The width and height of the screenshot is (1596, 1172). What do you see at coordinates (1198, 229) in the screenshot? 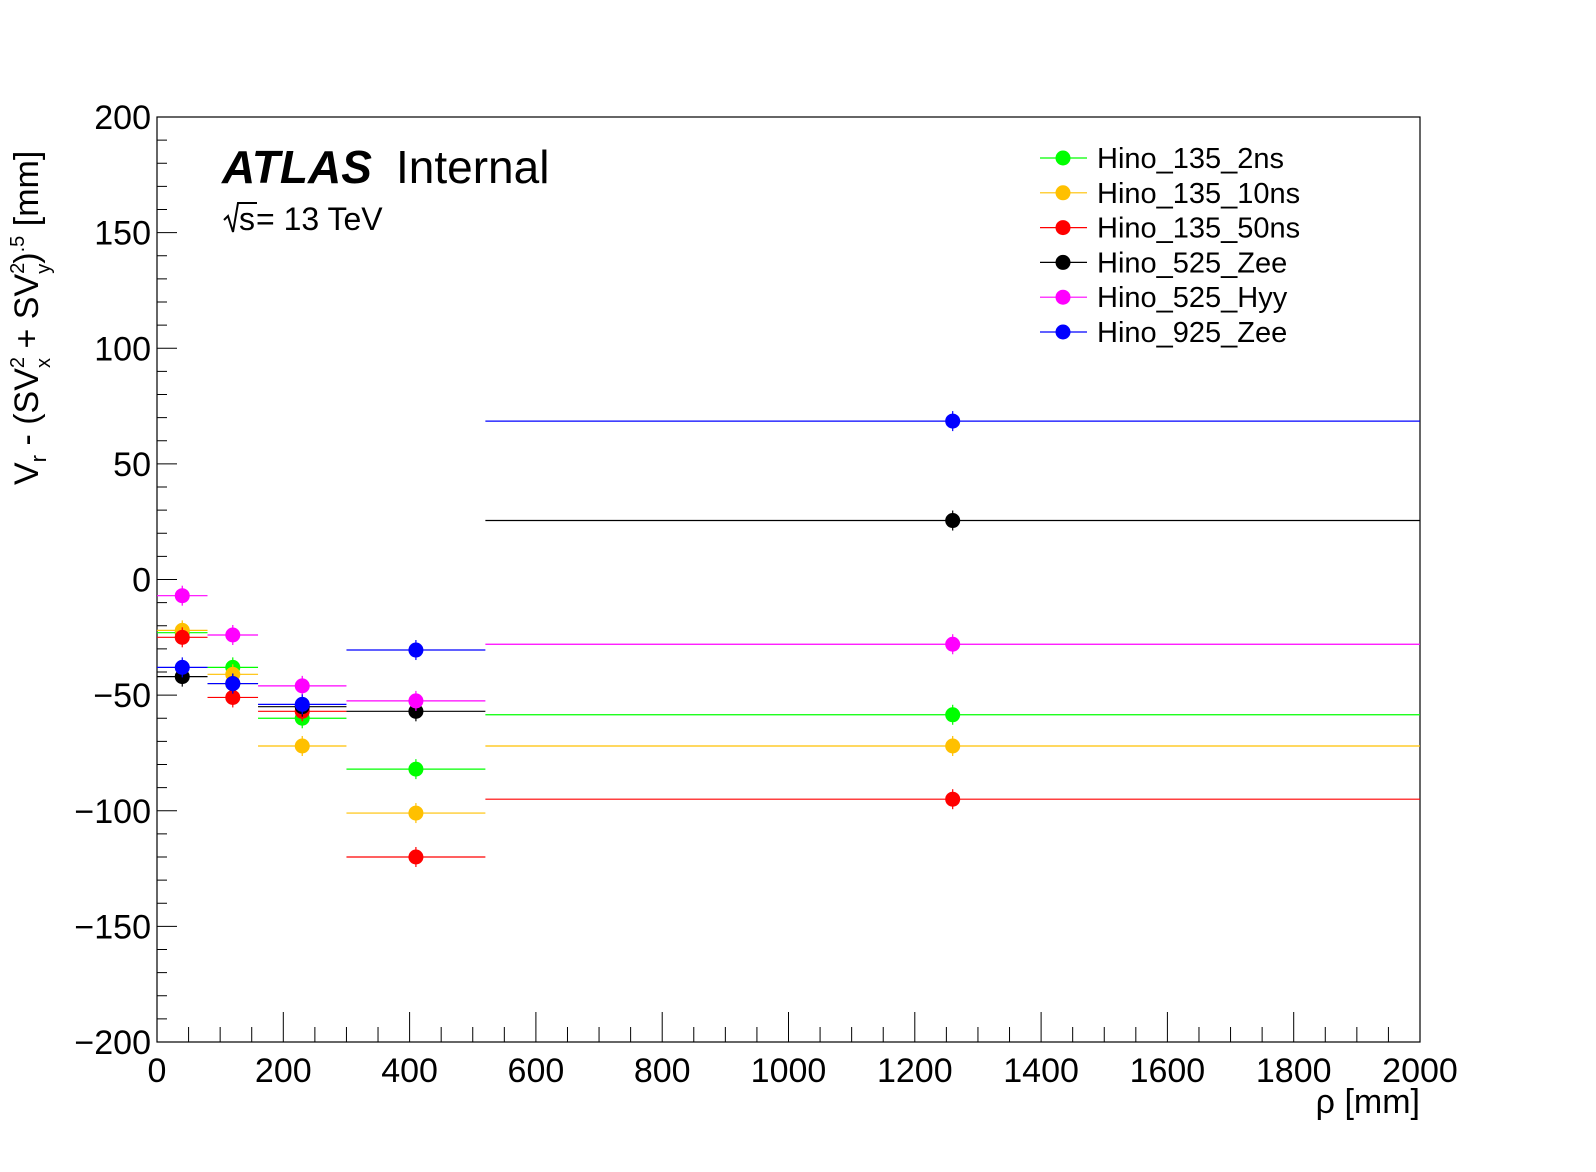
I see `legend-label: Hino_135_50ns` at bounding box center [1198, 229].